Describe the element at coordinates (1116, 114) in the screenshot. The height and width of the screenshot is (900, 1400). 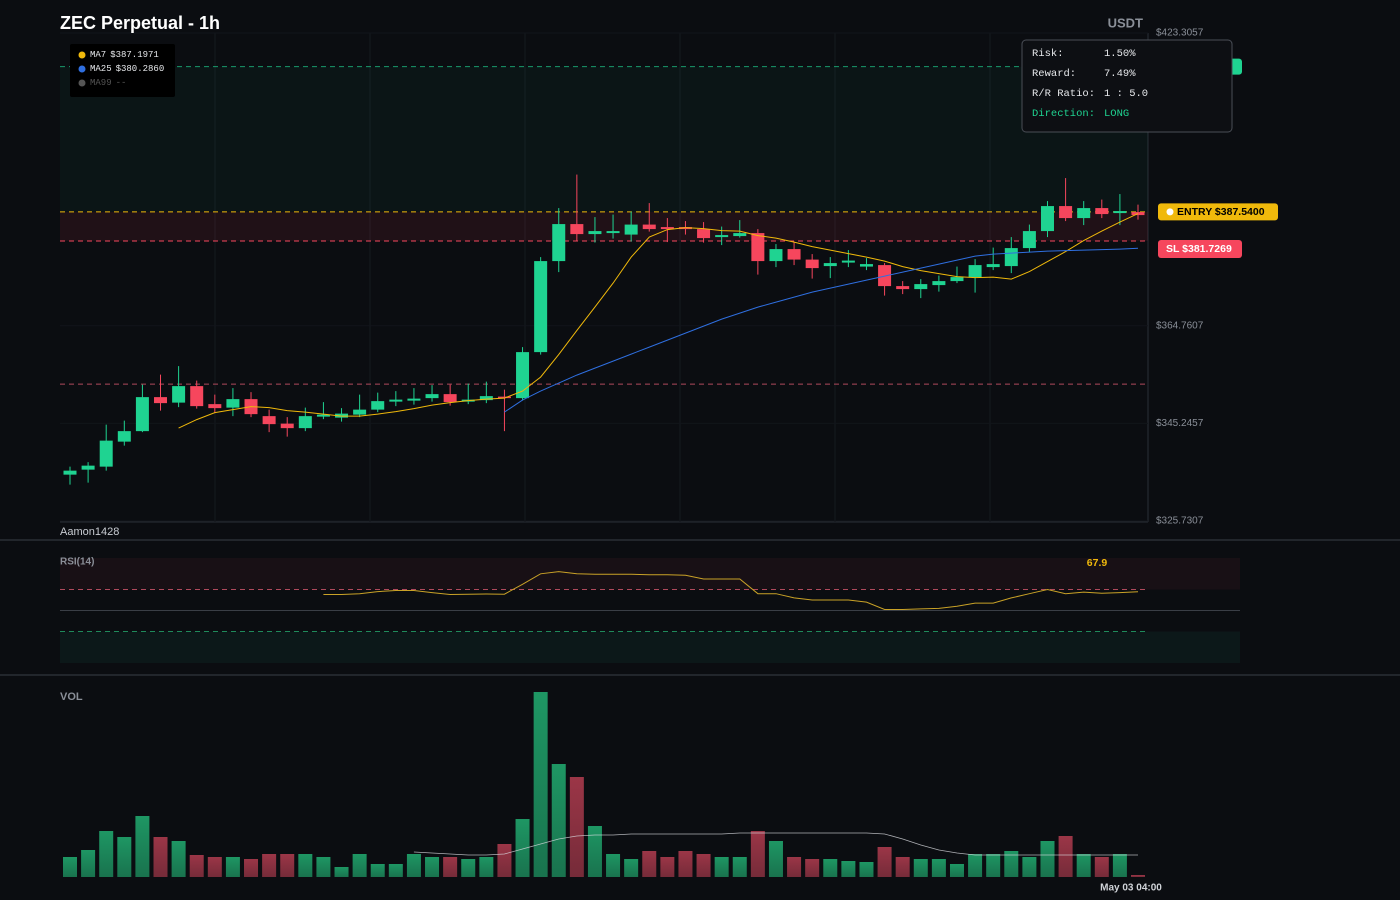
I see `info-value: LONG` at that location.